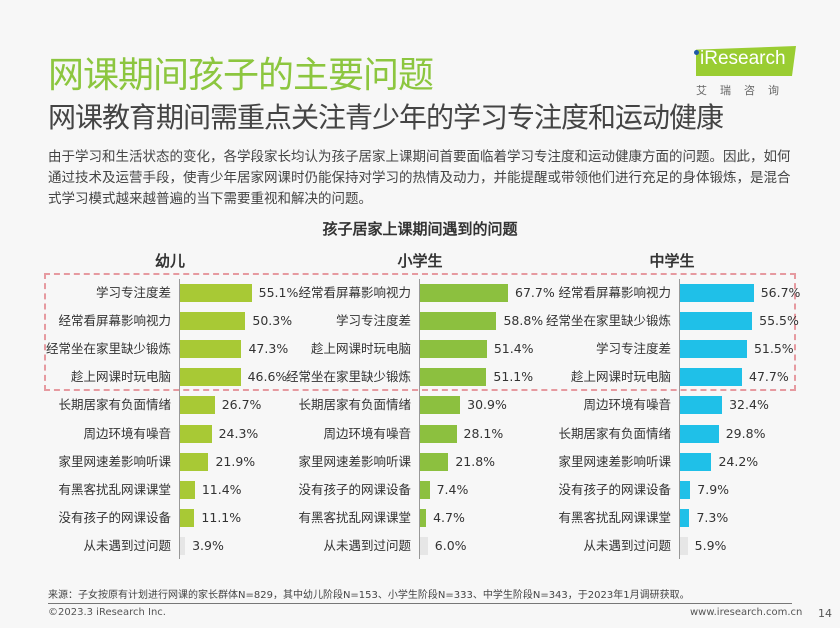 The image size is (840, 628). I want to click on copyright: ©2023.3 iResearch Inc., so click(107, 612).